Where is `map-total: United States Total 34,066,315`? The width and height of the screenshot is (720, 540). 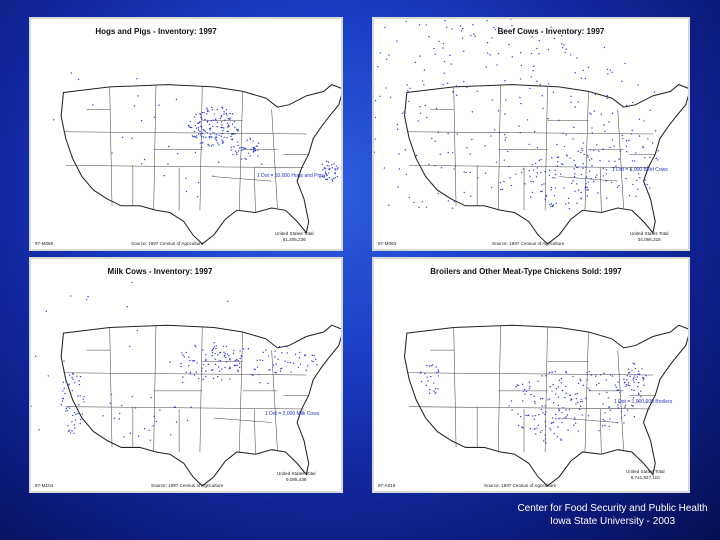 map-total: United States Total 34,066,315 is located at coordinates (649, 237).